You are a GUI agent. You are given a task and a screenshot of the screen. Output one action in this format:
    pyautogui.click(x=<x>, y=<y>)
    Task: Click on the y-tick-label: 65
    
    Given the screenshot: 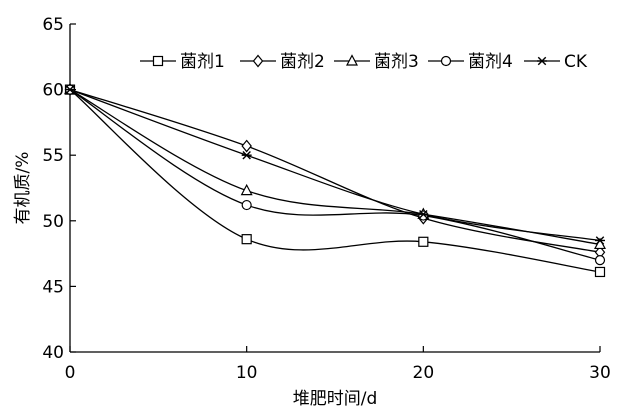 What is the action you would take?
    pyautogui.click(x=53, y=25)
    